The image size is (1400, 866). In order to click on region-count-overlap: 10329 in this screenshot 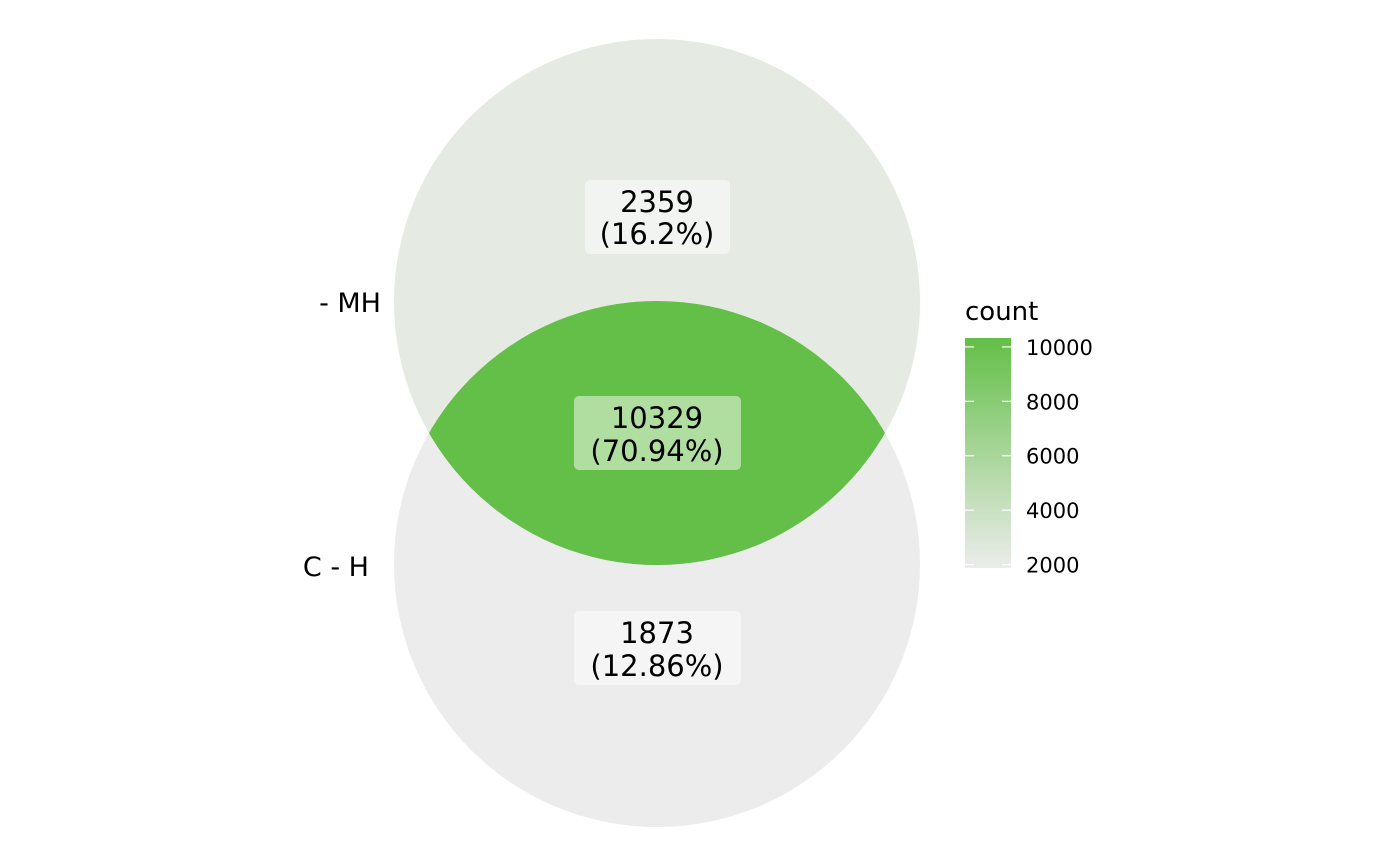, I will do `click(657, 418)`.